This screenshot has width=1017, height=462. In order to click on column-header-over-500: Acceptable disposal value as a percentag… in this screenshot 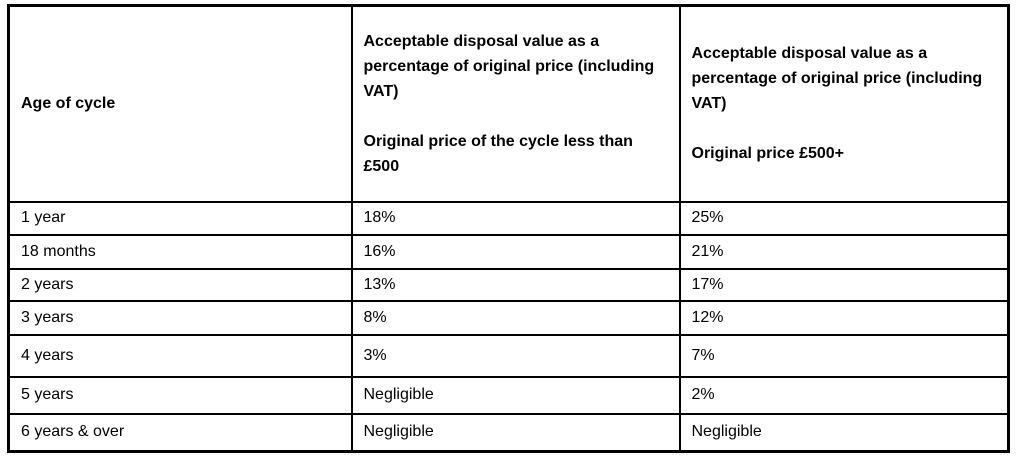, I will do `click(844, 103)`.